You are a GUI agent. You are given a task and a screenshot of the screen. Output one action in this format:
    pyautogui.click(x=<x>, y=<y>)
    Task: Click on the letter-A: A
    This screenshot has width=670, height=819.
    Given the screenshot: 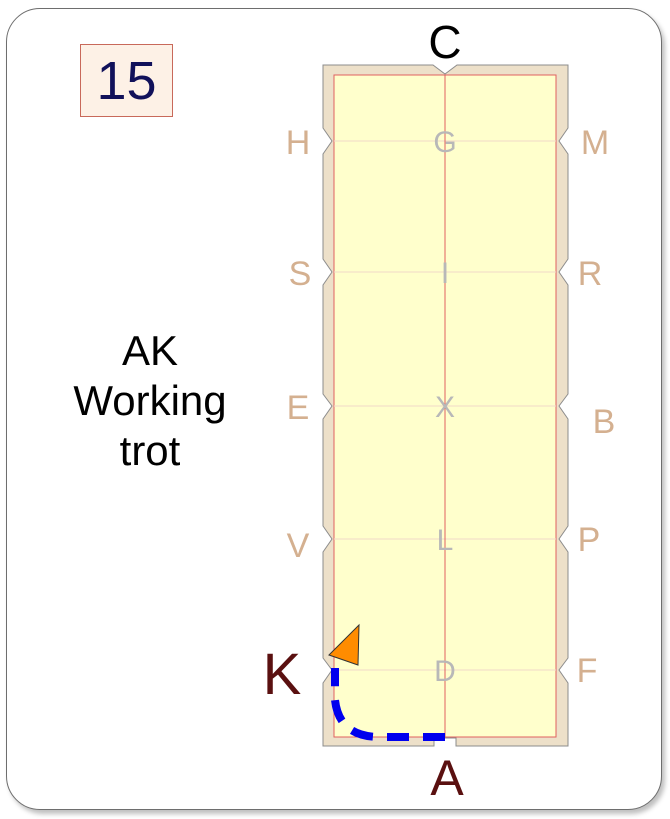 What is the action you would take?
    pyautogui.click(x=447, y=778)
    